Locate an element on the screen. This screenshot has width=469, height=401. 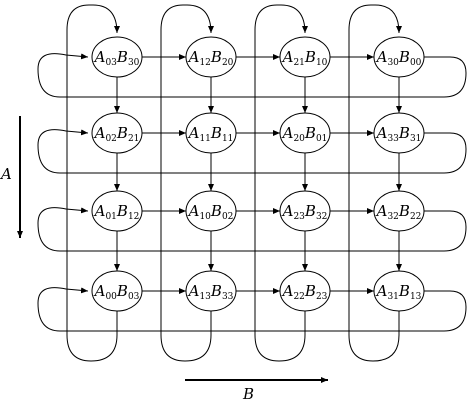
node-b-subscript: 23 is located at coordinates (322, 297).